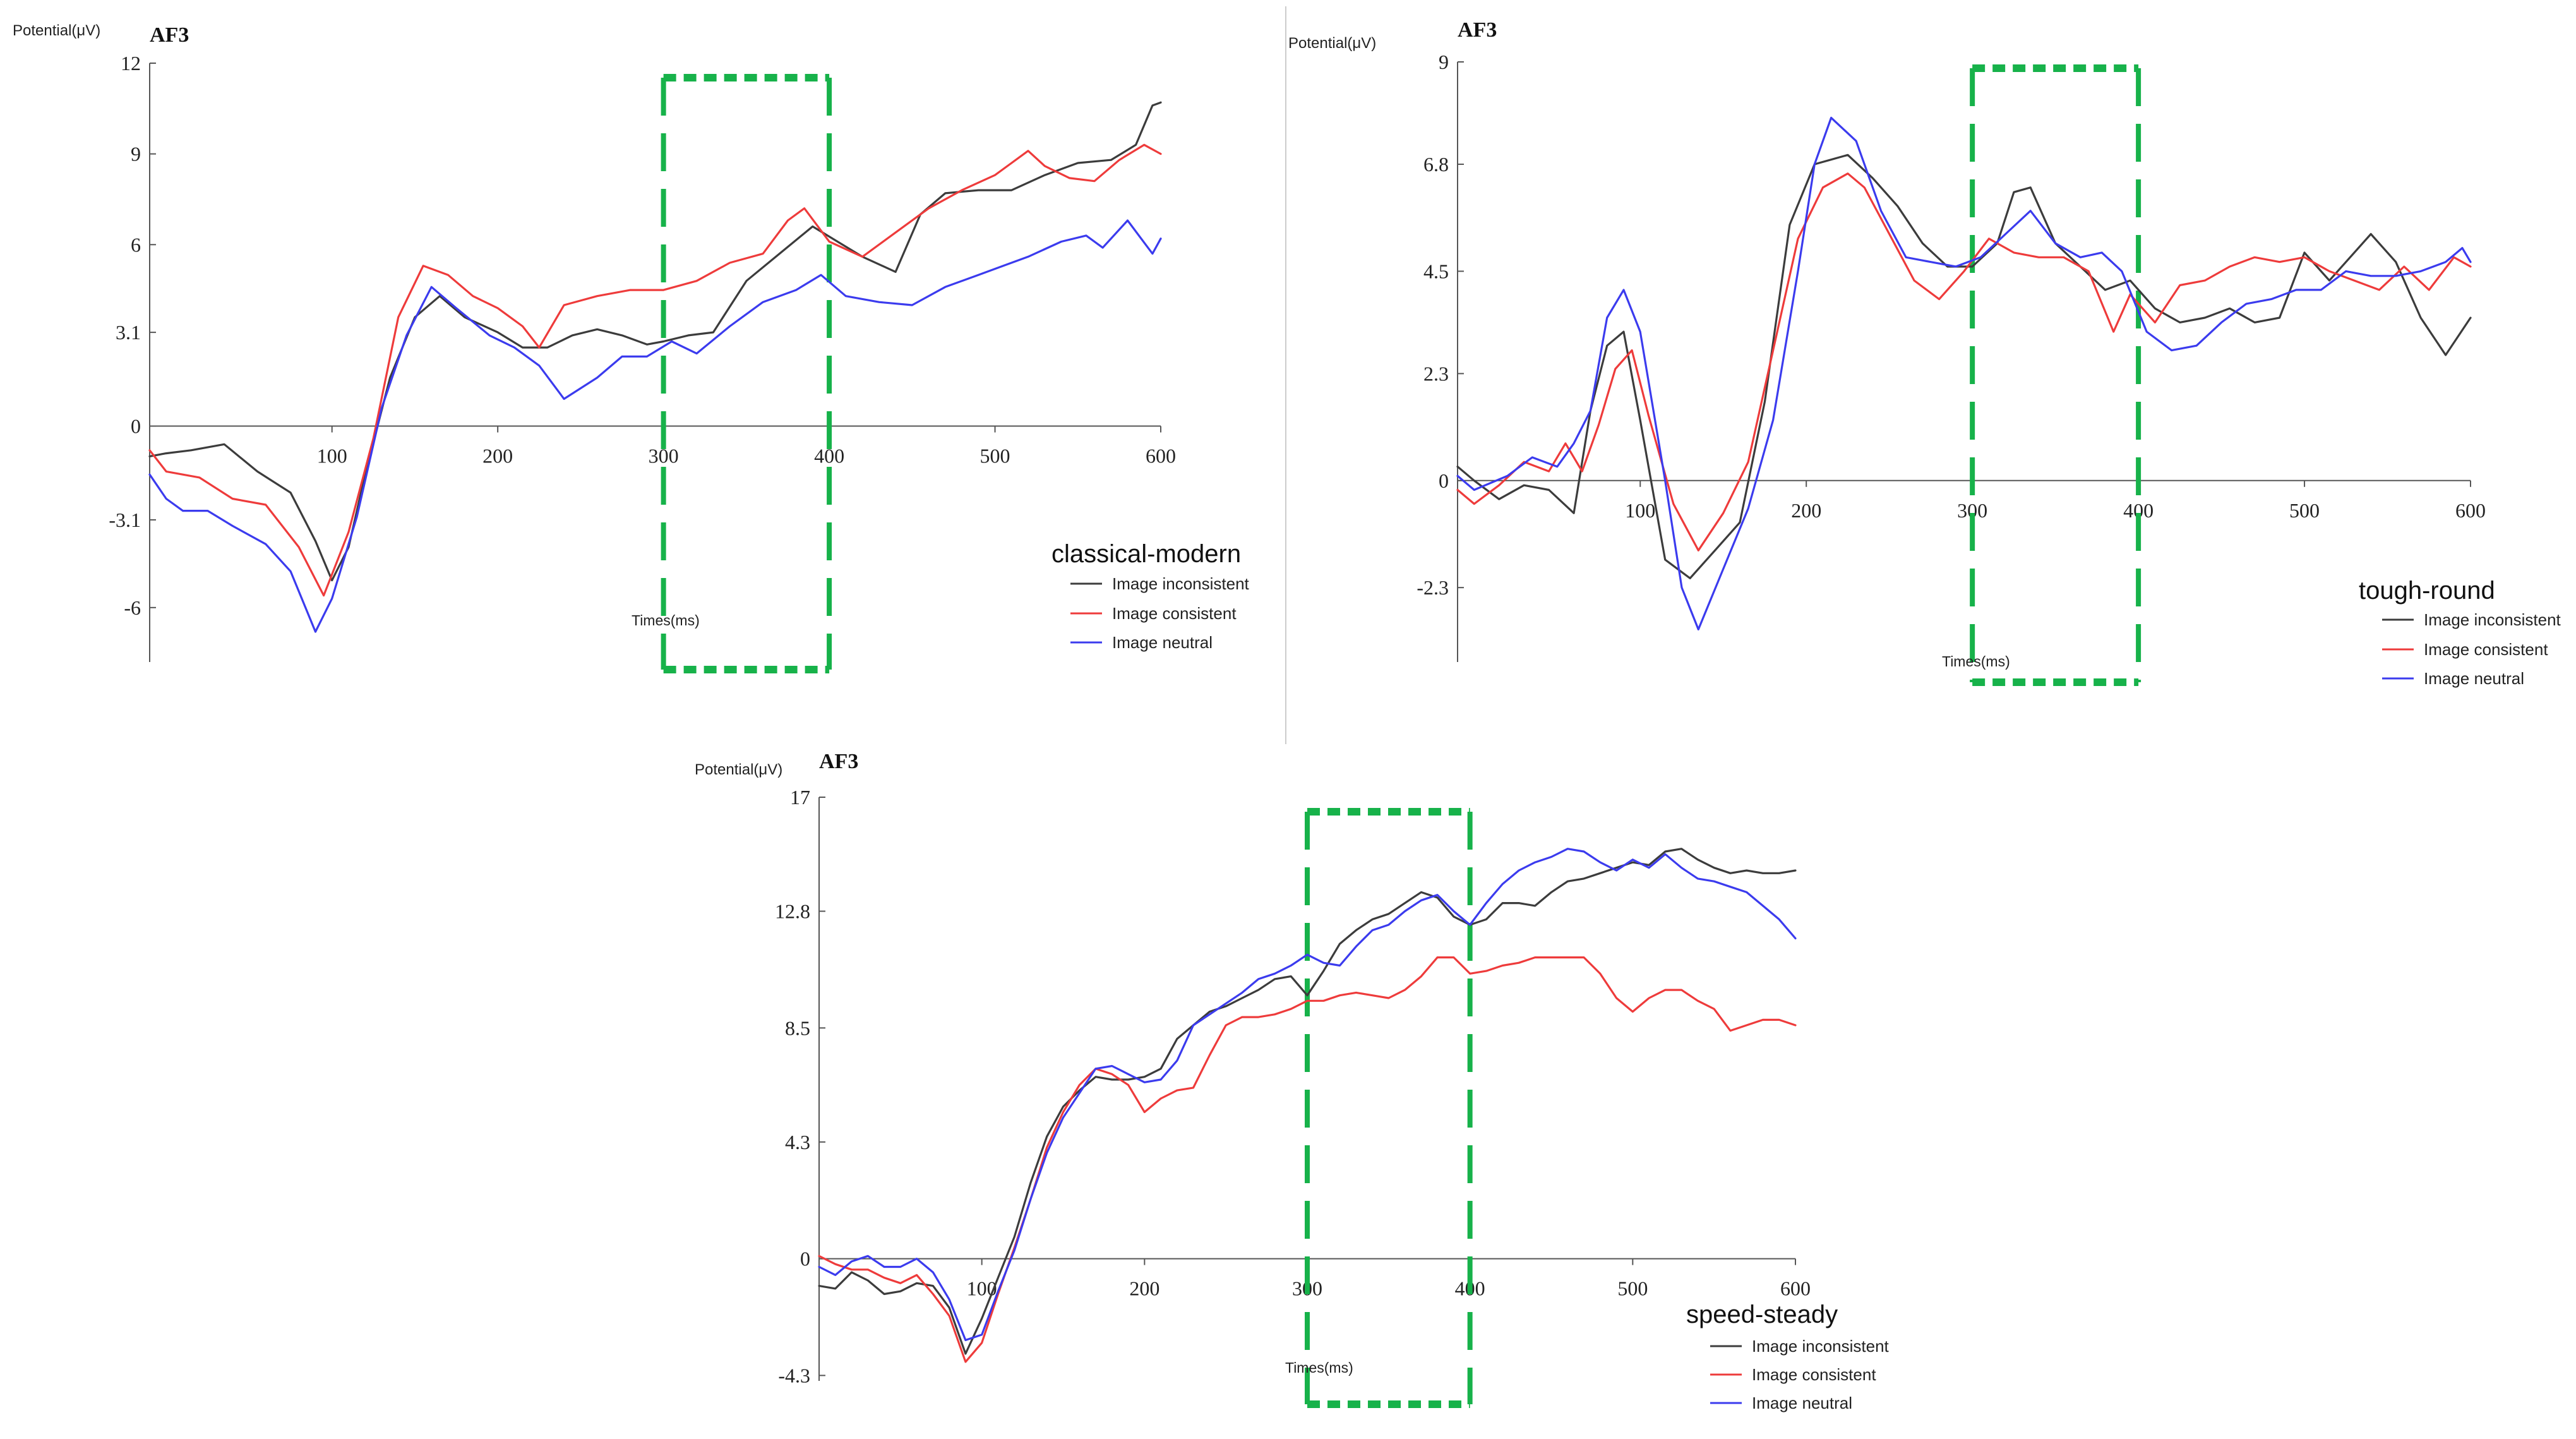 Image resolution: width=2576 pixels, height=1439 pixels. What do you see at coordinates (1436, 164) in the screenshot?
I see `y-tick-label: 6.8` at bounding box center [1436, 164].